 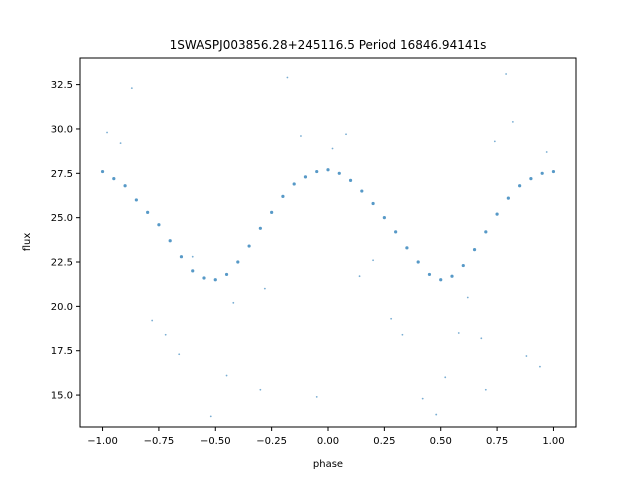 What do you see at coordinates (497, 441) in the screenshot?
I see `x-tick-label: 0.75` at bounding box center [497, 441].